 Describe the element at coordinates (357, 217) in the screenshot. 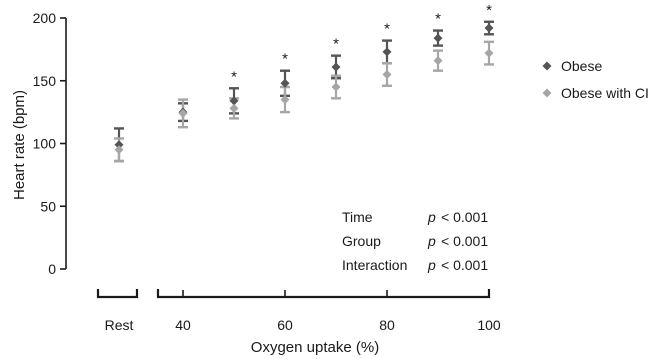

I see `stats-label: Time` at that location.